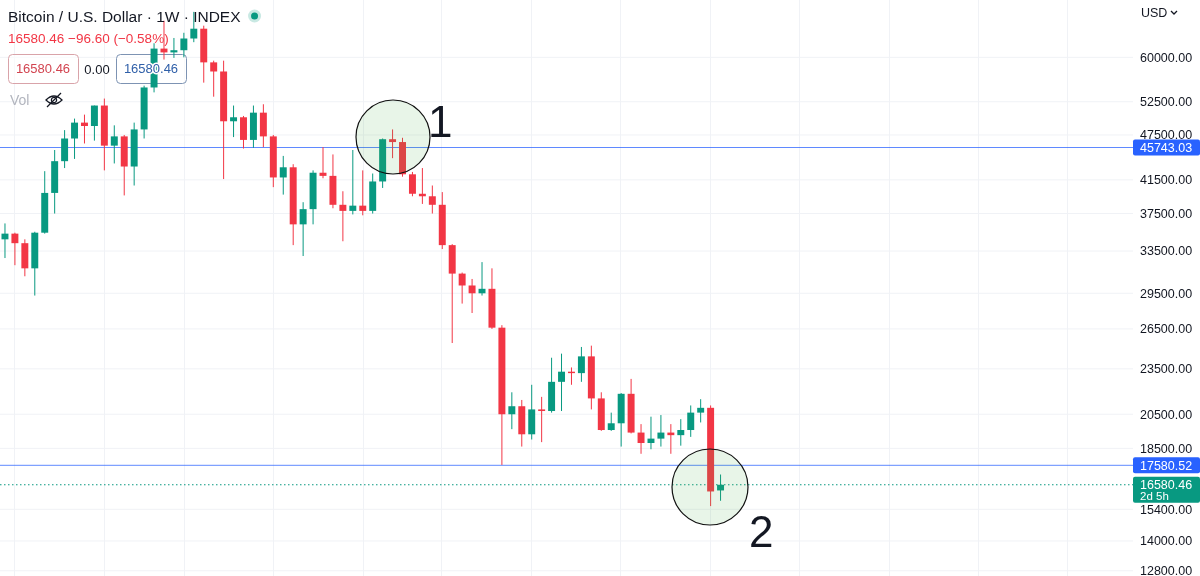 This screenshot has width=1200, height=576. Describe the element at coordinates (1166, 102) in the screenshot. I see `y-tick-label: 52500.00` at that location.